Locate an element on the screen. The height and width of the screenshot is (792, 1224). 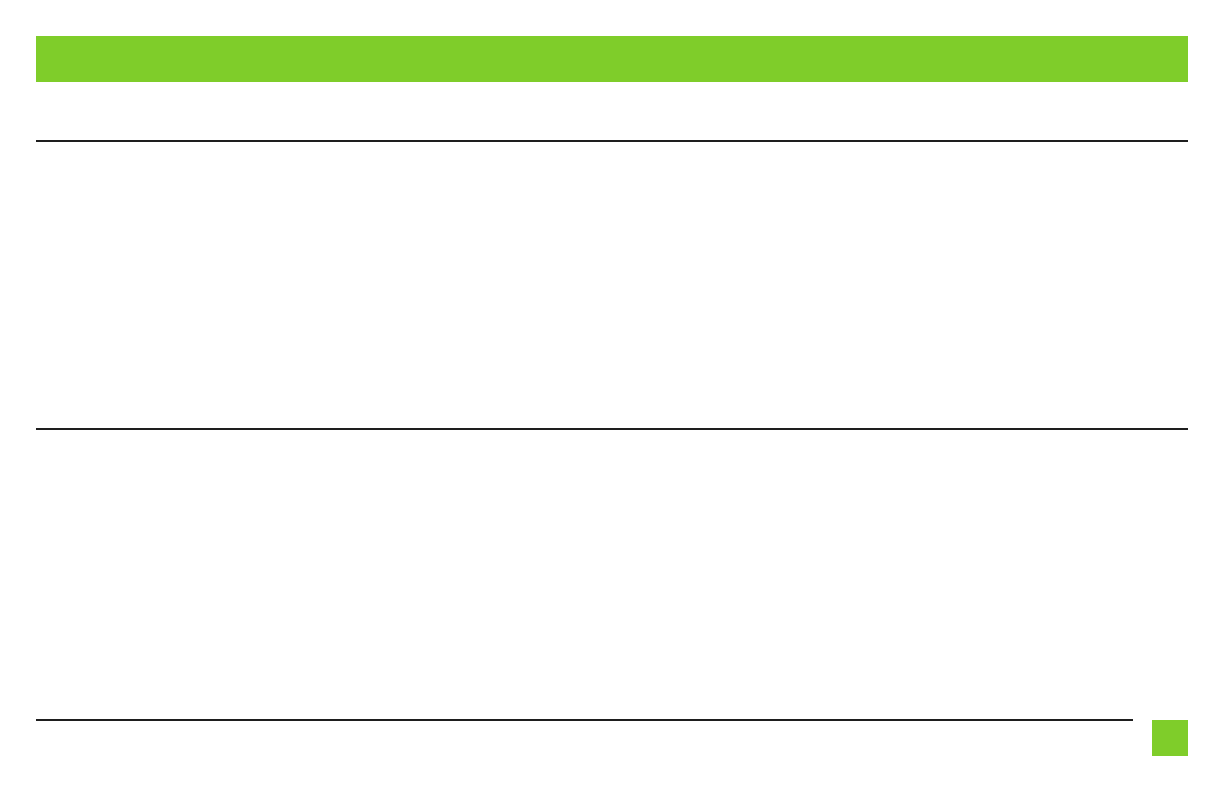
divider-middle is located at coordinates (612, 429).